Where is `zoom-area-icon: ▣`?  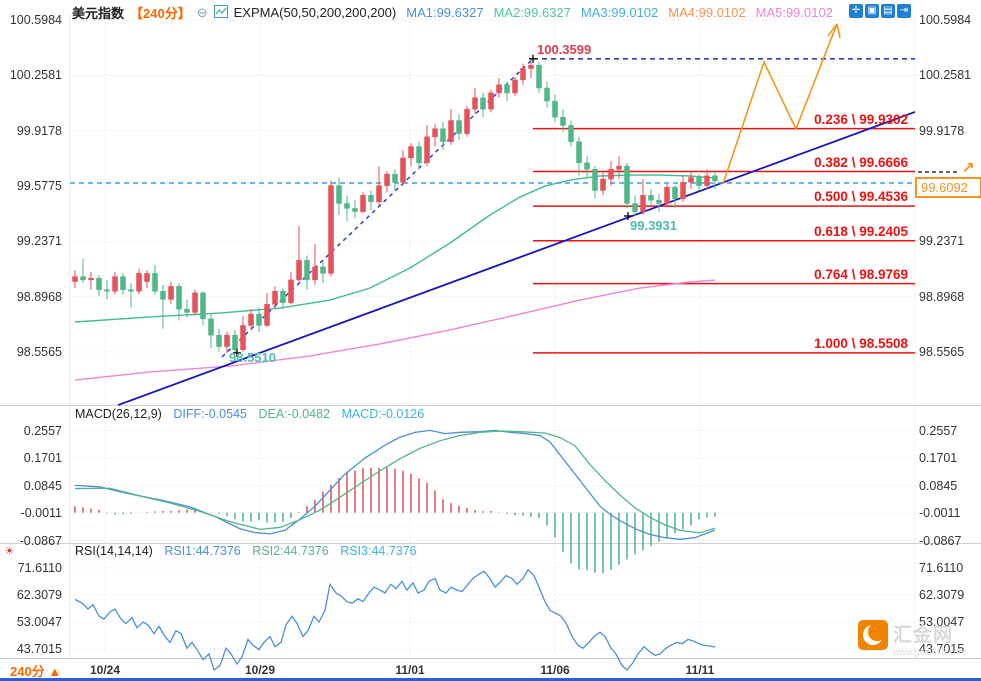
zoom-area-icon: ▣ is located at coordinates (872, 11).